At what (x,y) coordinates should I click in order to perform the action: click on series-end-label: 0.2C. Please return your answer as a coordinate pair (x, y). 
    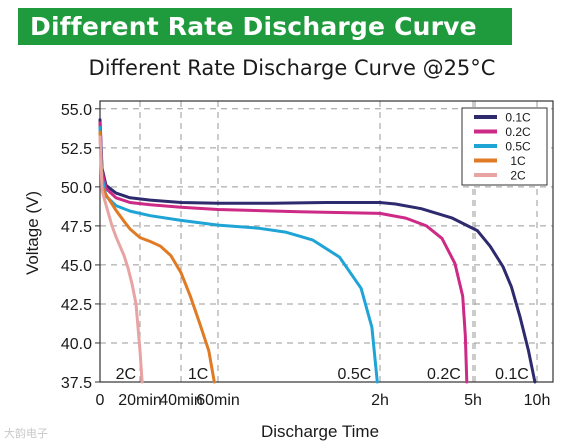
    Looking at the image, I should click on (444, 374).